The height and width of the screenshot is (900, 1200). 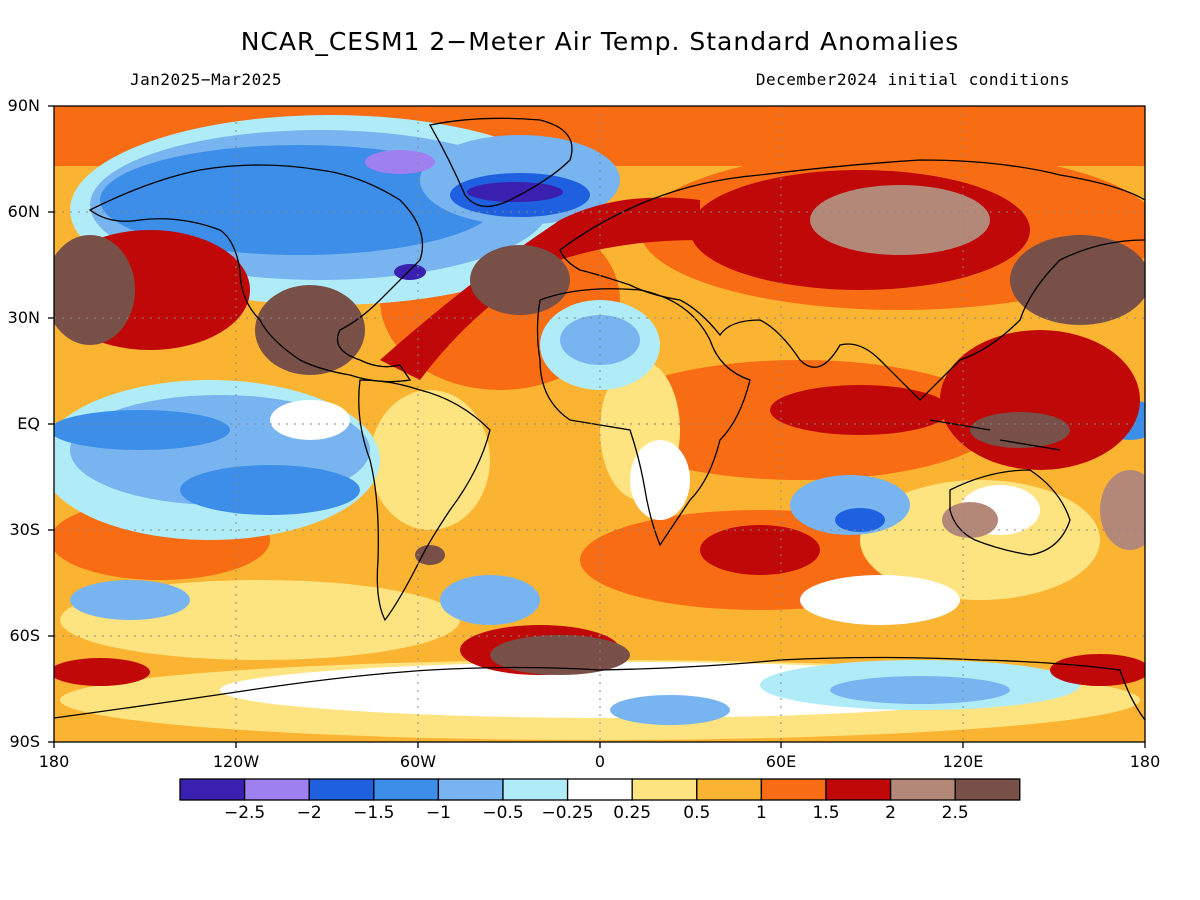 What do you see at coordinates (24, 529) in the screenshot?
I see `lat-label: 30S` at bounding box center [24, 529].